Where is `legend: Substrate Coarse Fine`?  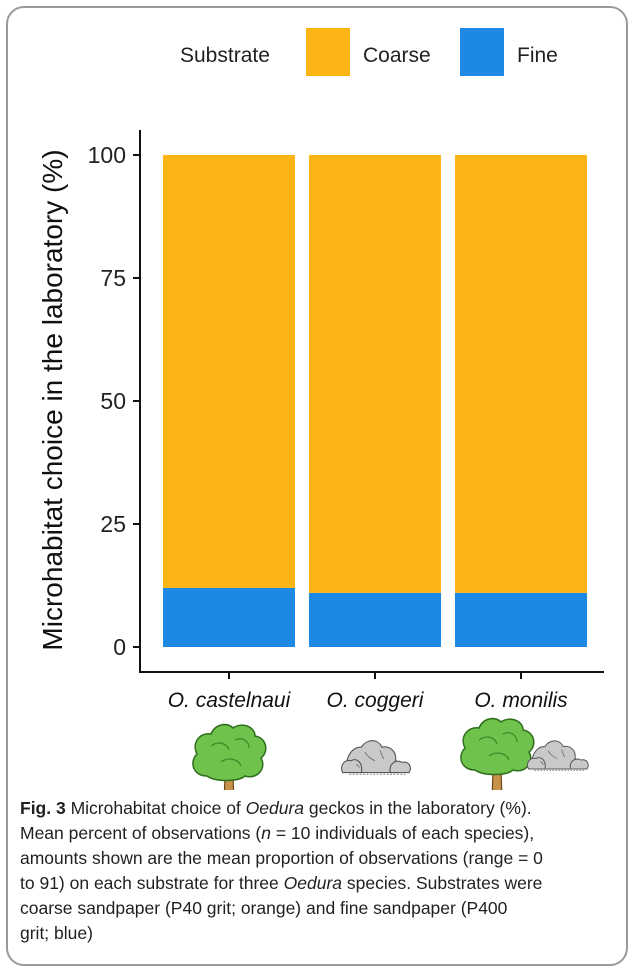 legend: Substrate Coarse Fine is located at coordinates (369, 52).